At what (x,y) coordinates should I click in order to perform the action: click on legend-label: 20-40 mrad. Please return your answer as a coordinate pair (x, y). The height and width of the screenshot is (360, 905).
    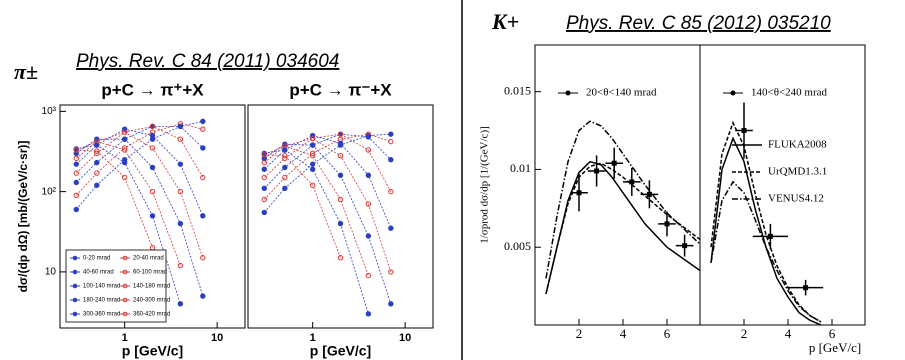
    Looking at the image, I should click on (148, 259).